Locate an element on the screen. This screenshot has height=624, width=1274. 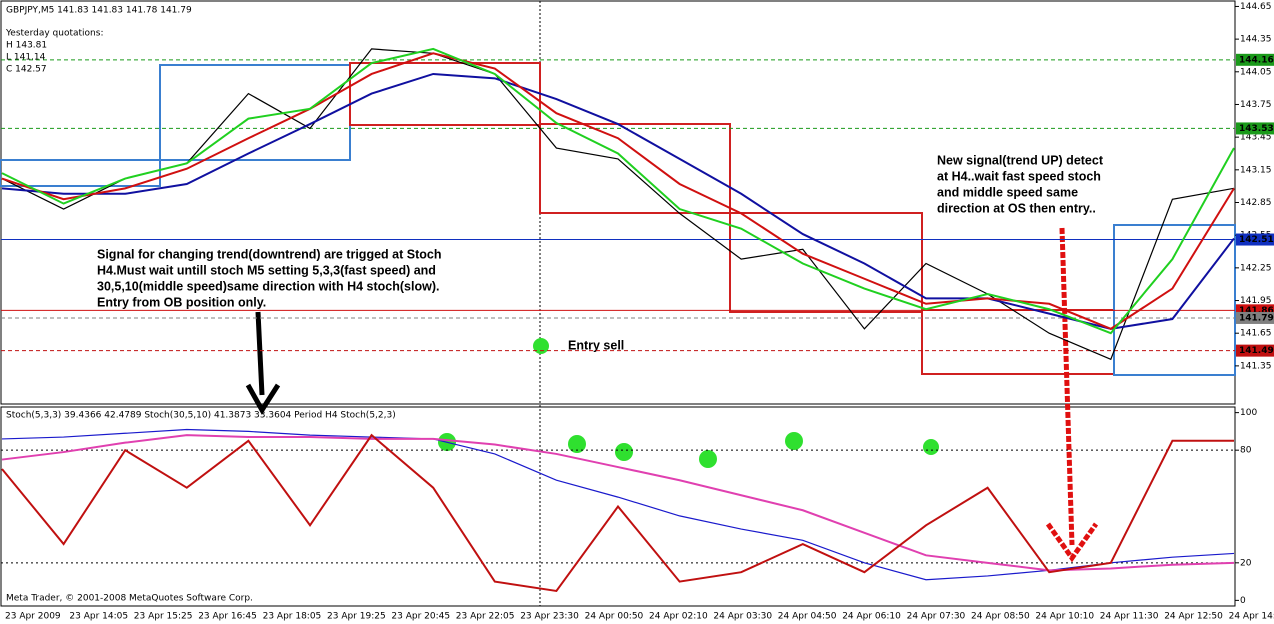
quotes-title: Yesterday quotations: is located at coordinates (54, 34).